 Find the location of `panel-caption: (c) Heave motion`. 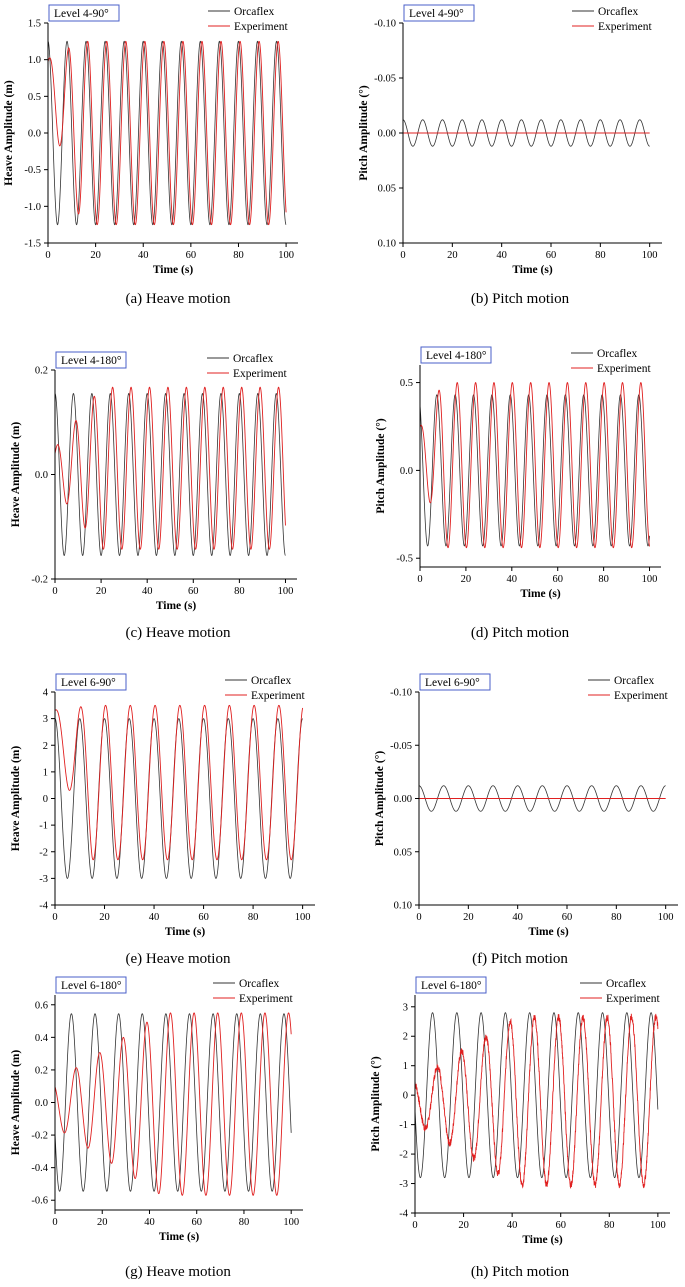

panel-caption: (c) Heave motion is located at coordinates (178, 633).